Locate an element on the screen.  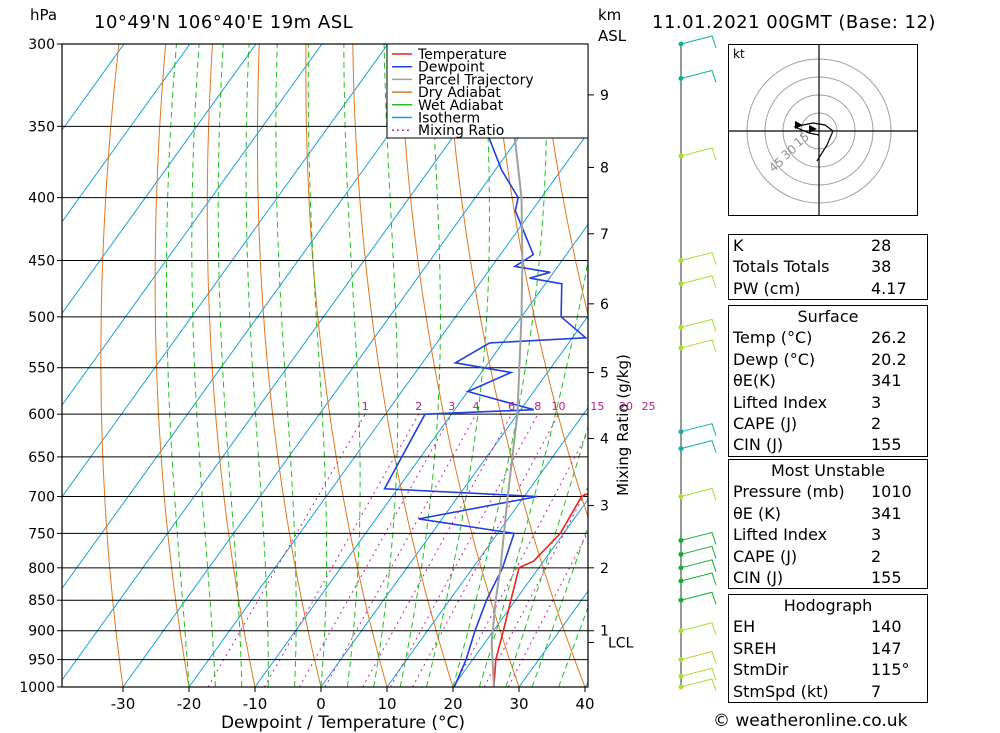
x-tick-label: 40 is located at coordinates (584, 704).